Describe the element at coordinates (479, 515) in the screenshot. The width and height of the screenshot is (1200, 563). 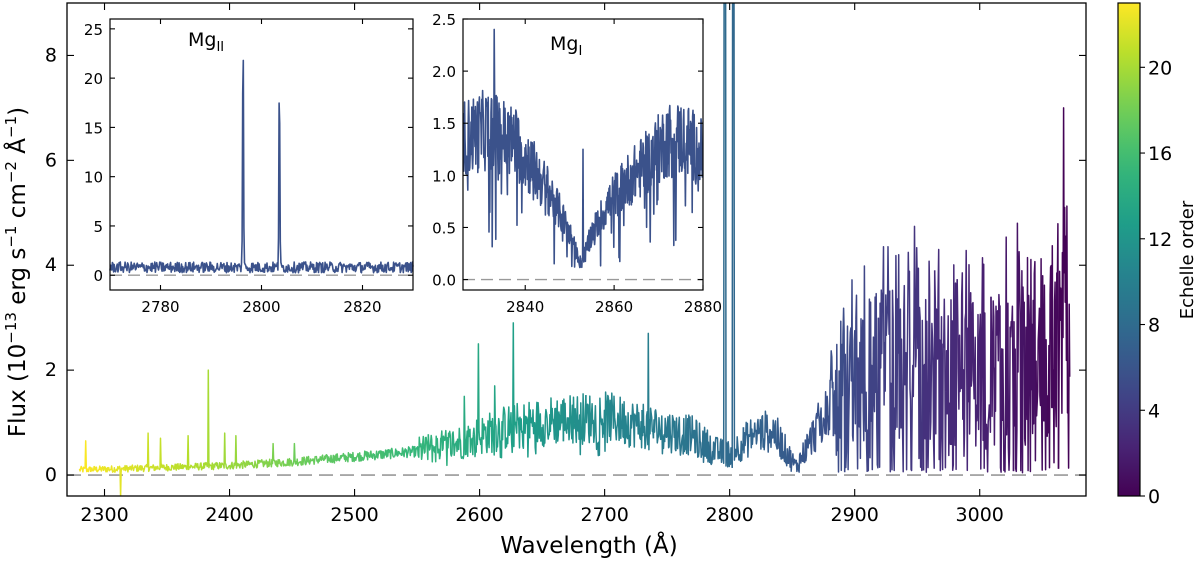
I see `x-tick-label: 2600` at that location.